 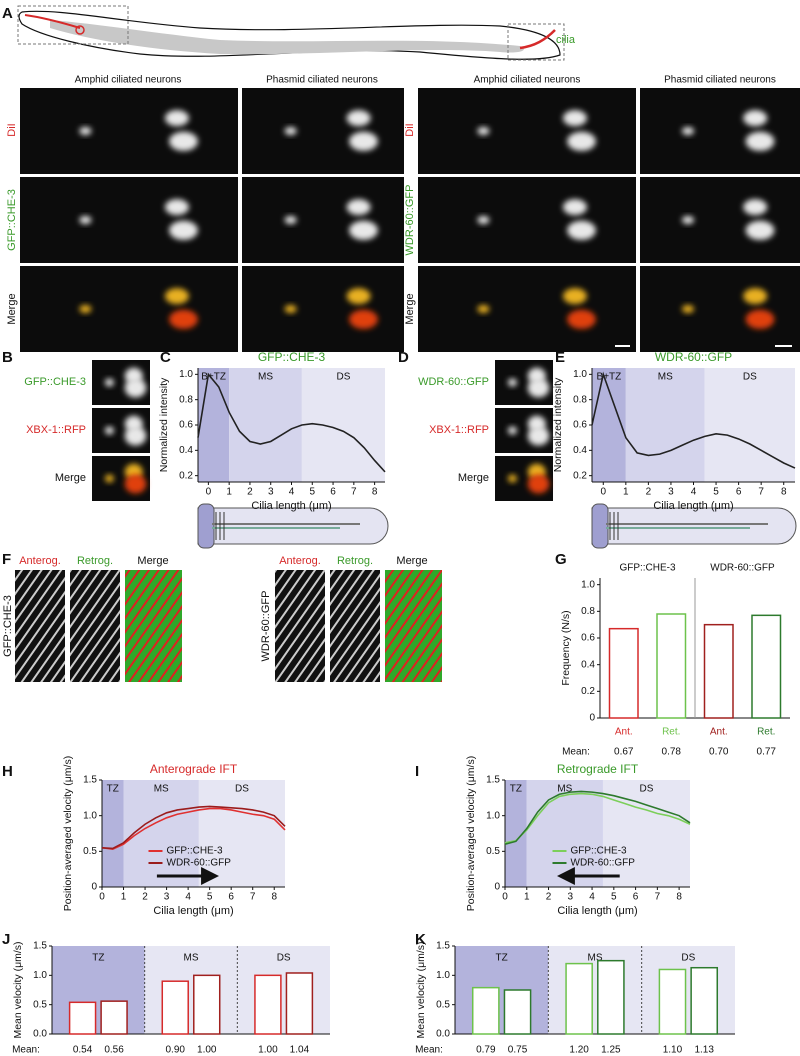 I want to click on region-label: DS, so click(x=750, y=377).